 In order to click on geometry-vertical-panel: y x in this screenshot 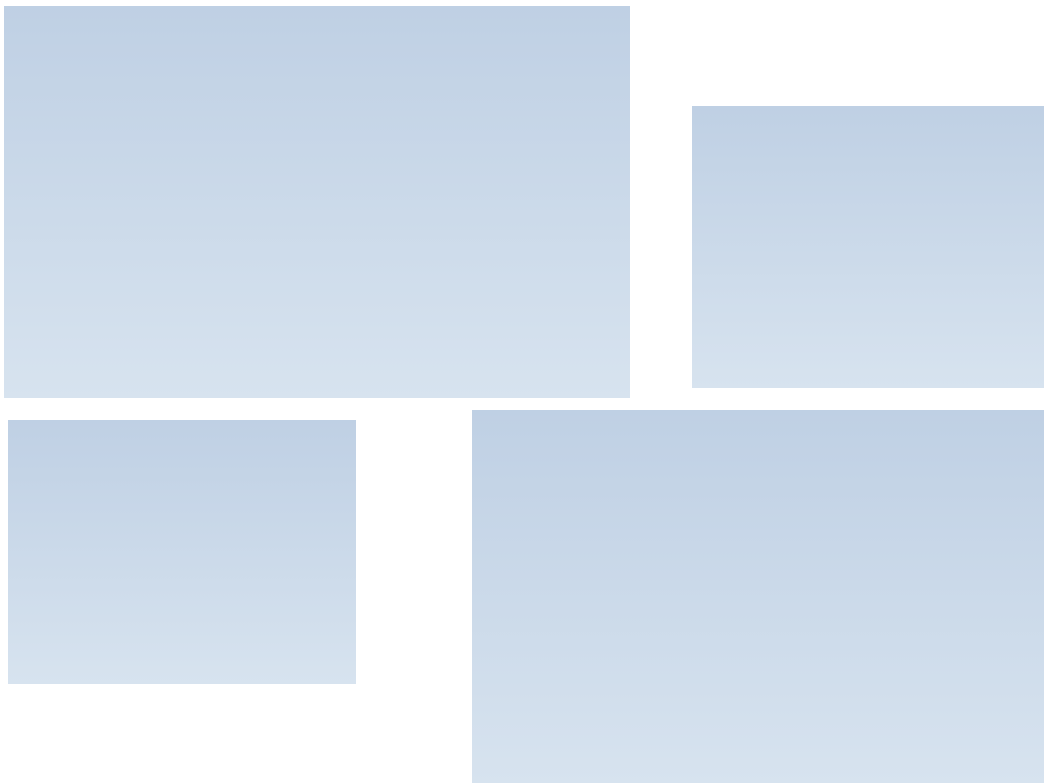, I will do `click(182, 552)`.